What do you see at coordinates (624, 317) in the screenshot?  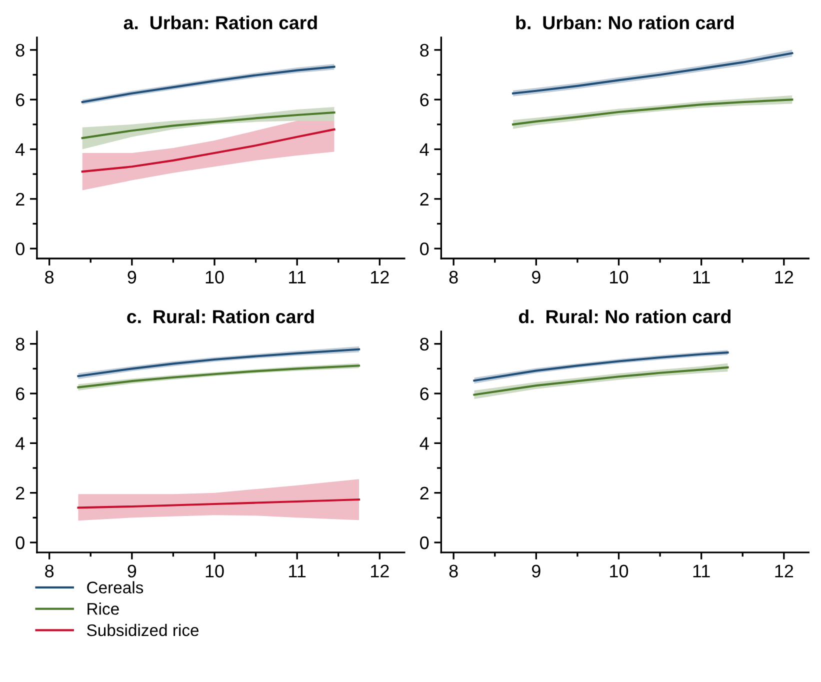 I see `chart-title: d. Rural: No ration card` at bounding box center [624, 317].